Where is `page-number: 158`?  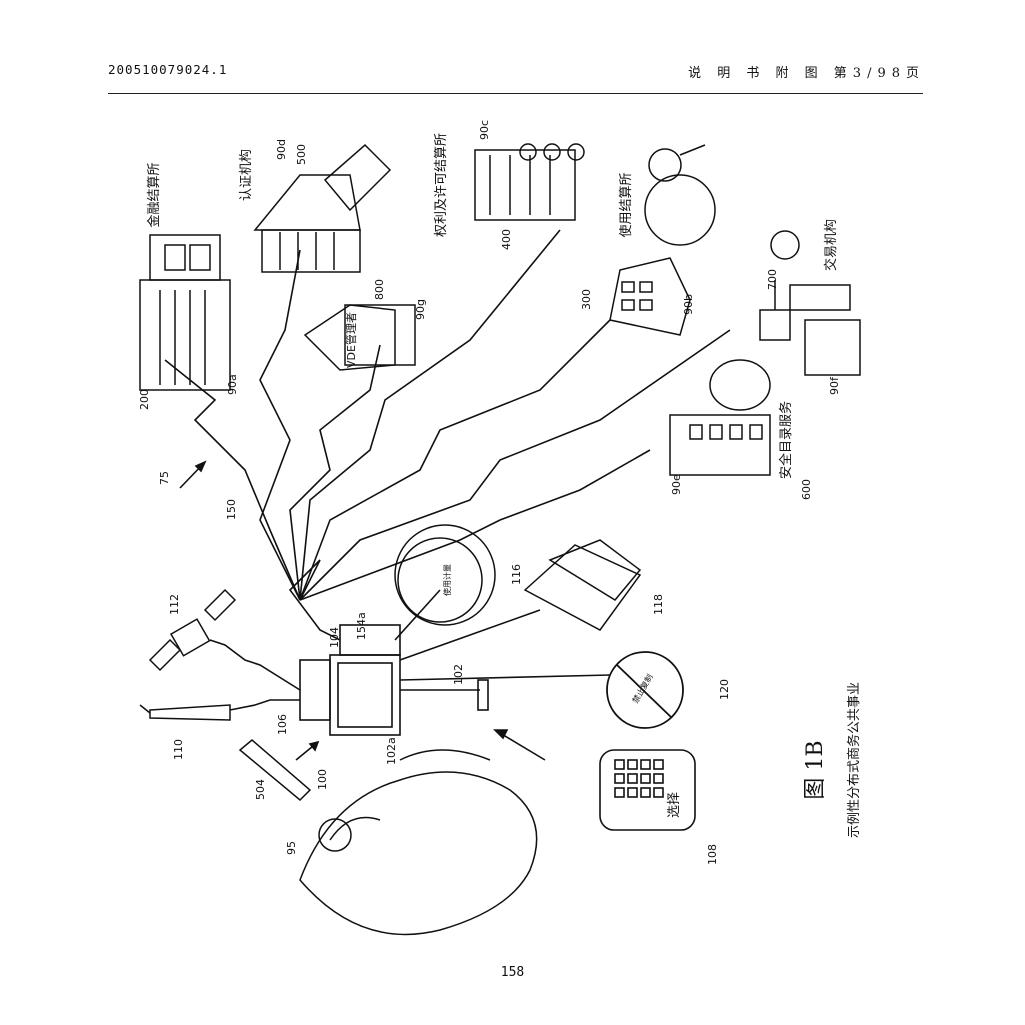 page-number: 158 is located at coordinates (512, 972).